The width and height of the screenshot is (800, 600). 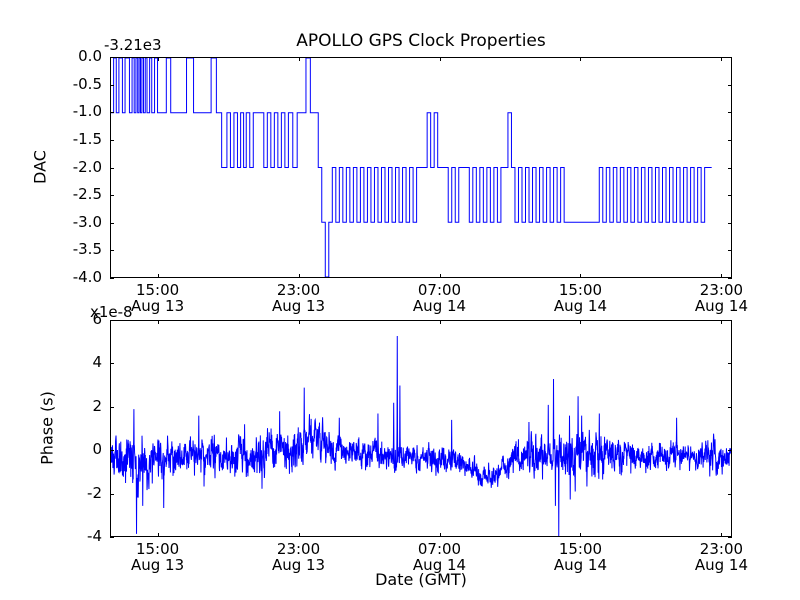 What do you see at coordinates (133, 45) in the screenshot?
I see `dac-axis-offset-text: -3.21e3` at bounding box center [133, 45].